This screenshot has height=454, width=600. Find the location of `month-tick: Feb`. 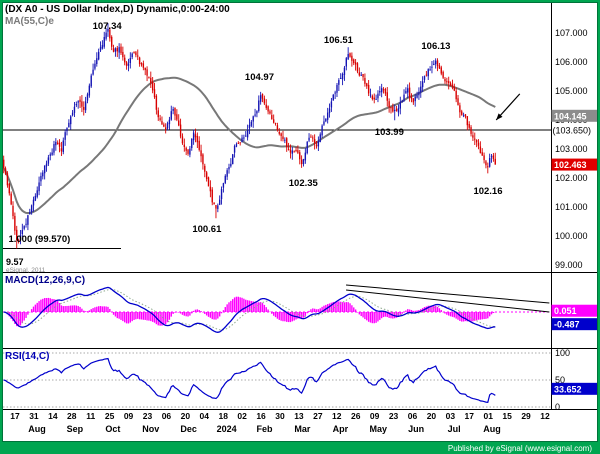

month-tick: Feb is located at coordinates (264, 429).